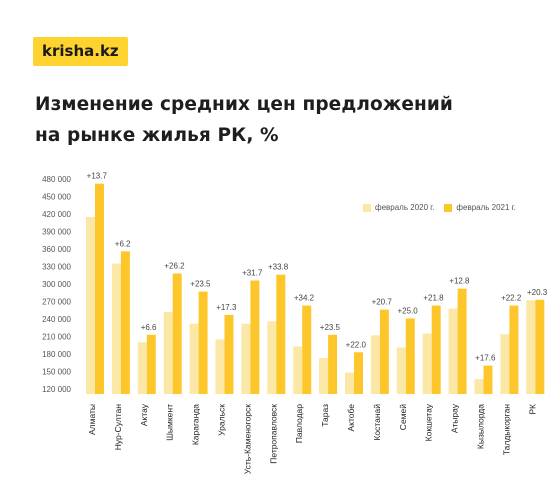  What do you see at coordinates (407, 310) in the screenshot?
I see `change-label: +25.0` at bounding box center [407, 310].